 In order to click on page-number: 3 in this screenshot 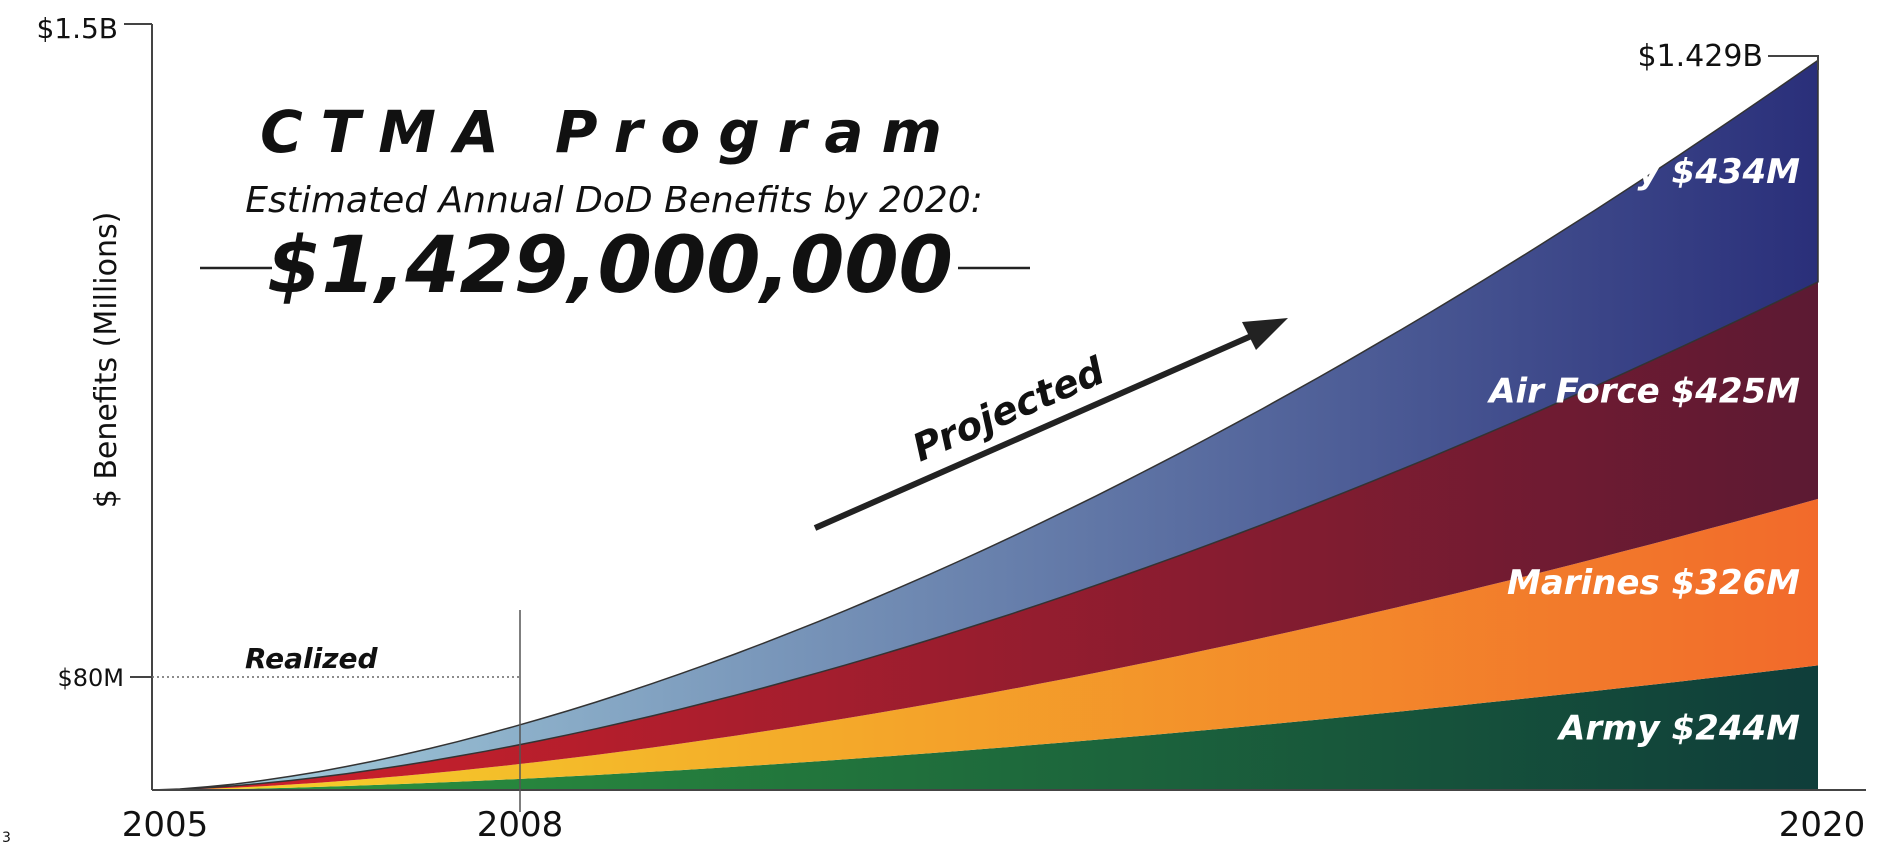, I will do `click(6, 836)`.